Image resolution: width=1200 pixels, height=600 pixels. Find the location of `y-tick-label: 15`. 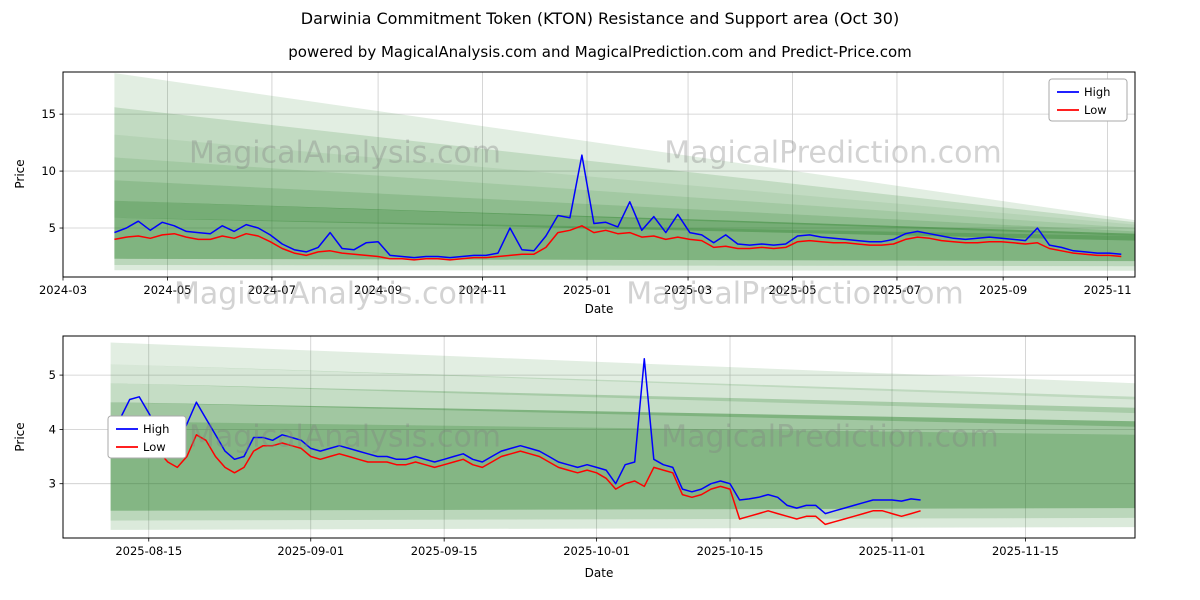

y-tick-label: 15 is located at coordinates (48, 114).